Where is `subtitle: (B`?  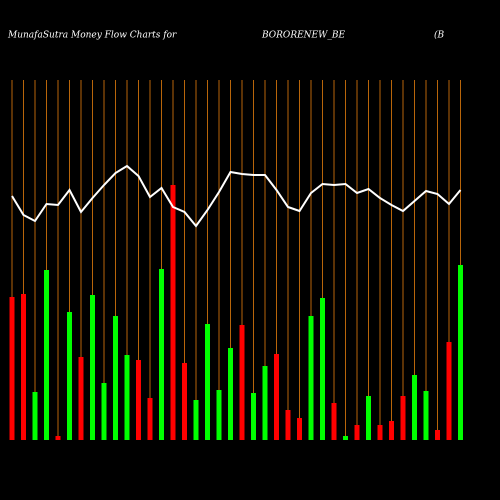
subtitle: (B is located at coordinates (439, 35).